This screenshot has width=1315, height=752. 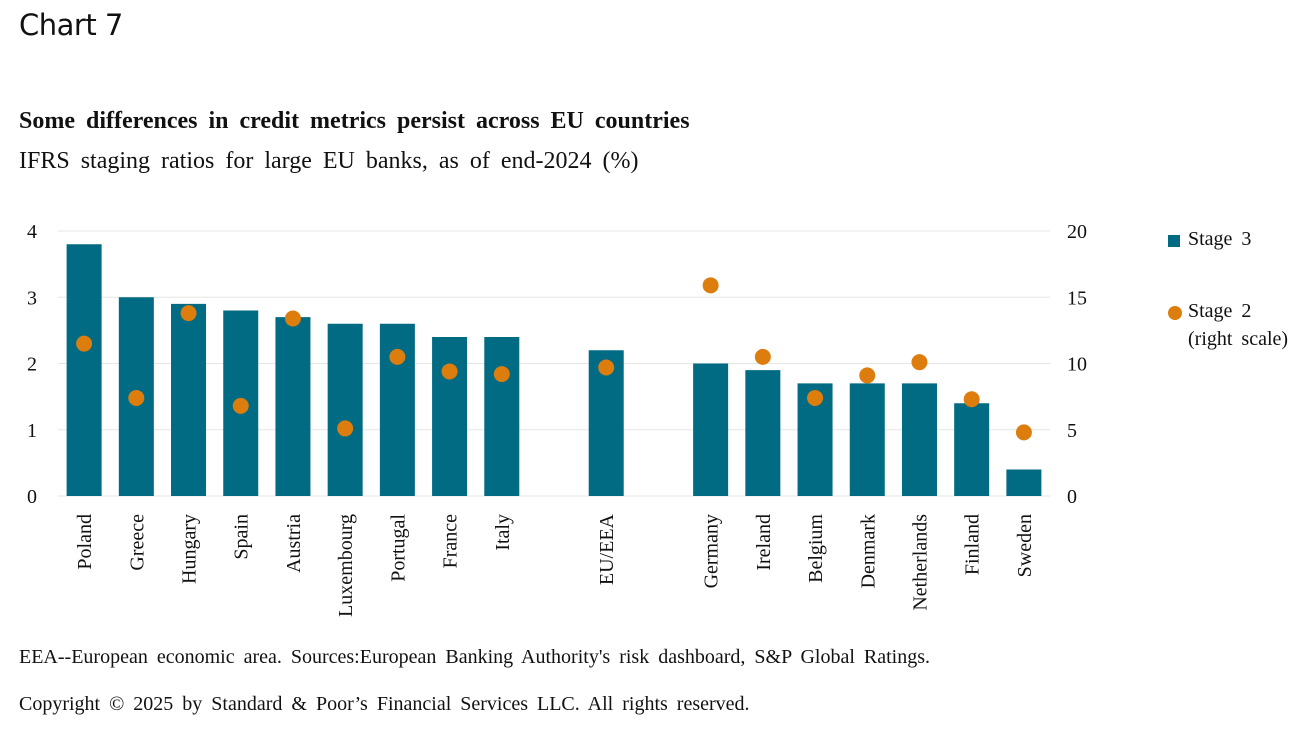 What do you see at coordinates (346, 565) in the screenshot?
I see `x-tick-label: Luxembourg` at bounding box center [346, 565].